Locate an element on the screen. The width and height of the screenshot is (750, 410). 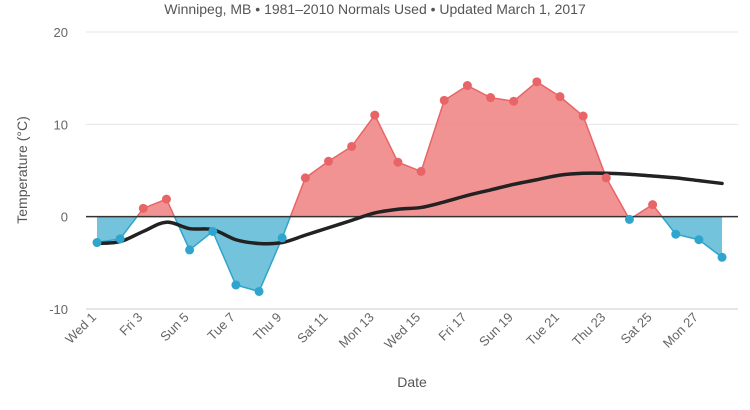
x-tick-label: Sat 11 is located at coordinates (312, 328).